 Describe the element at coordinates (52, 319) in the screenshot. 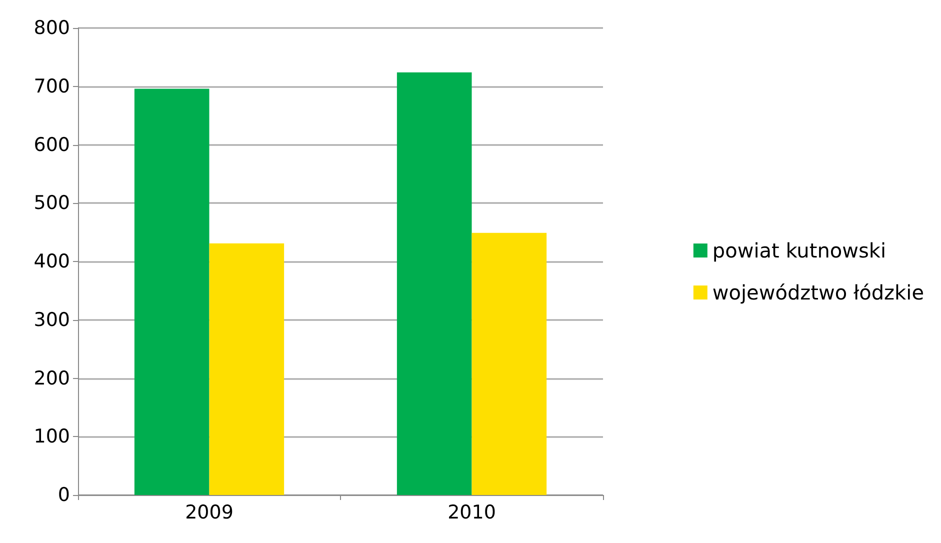

I see `y-tick-label: 300` at that location.